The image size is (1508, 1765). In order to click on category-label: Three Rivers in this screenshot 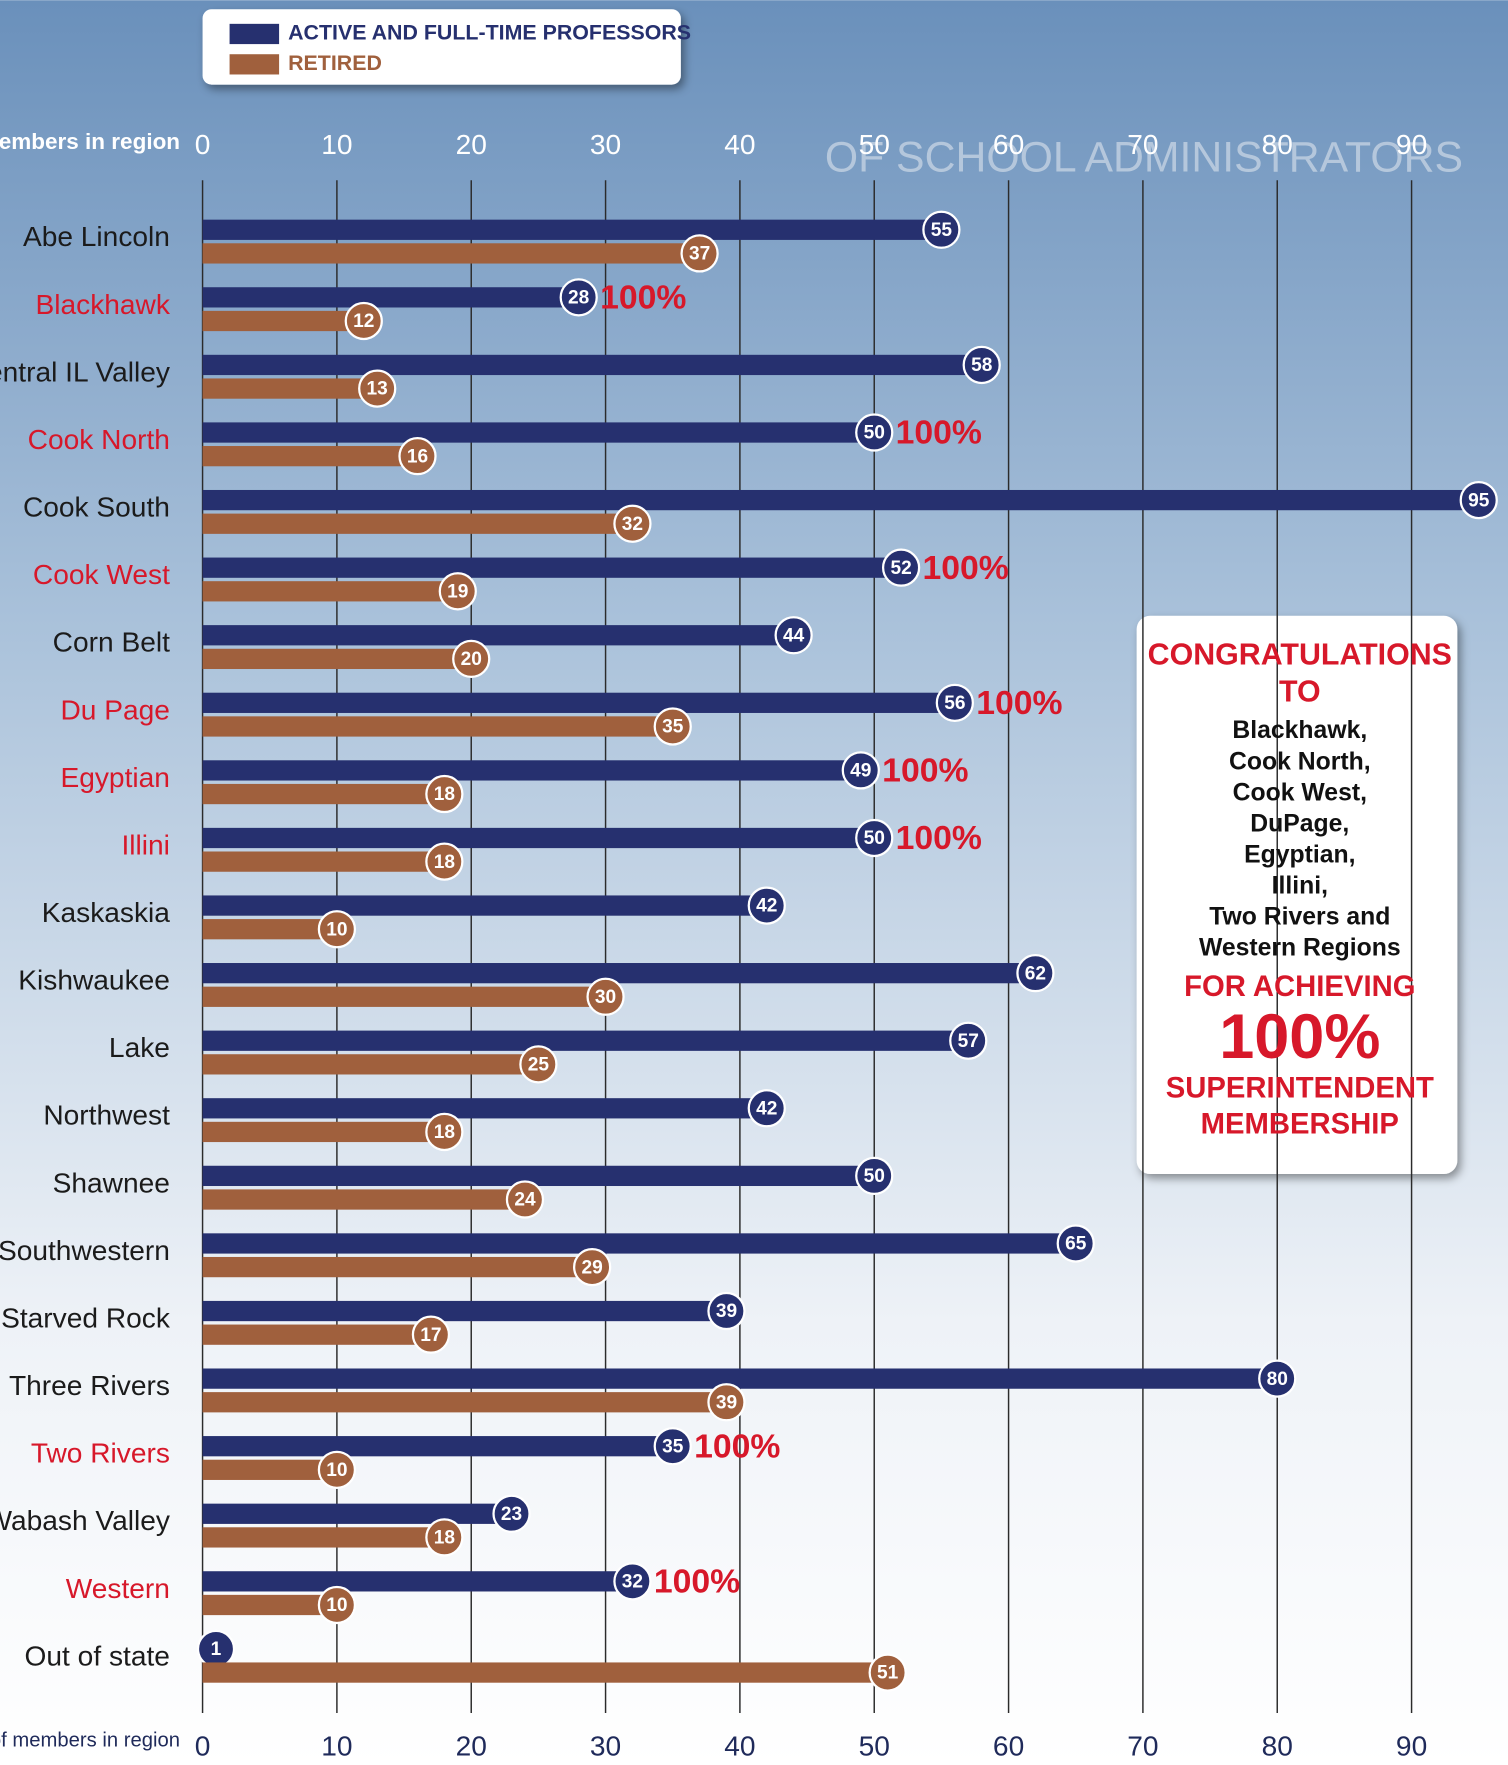, I will do `click(89, 1385)`.